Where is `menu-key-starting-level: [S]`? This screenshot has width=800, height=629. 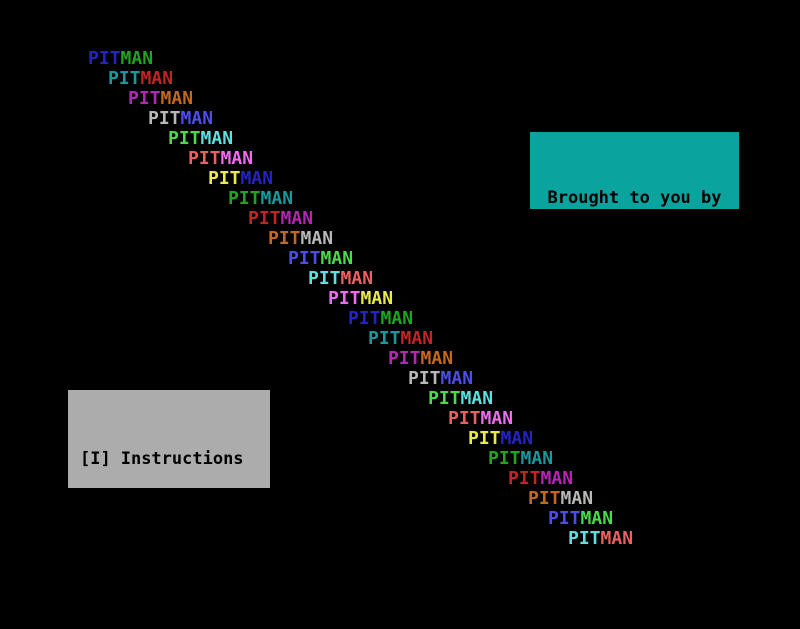
menu-key-starting-level: [S] is located at coordinates (95, 579).